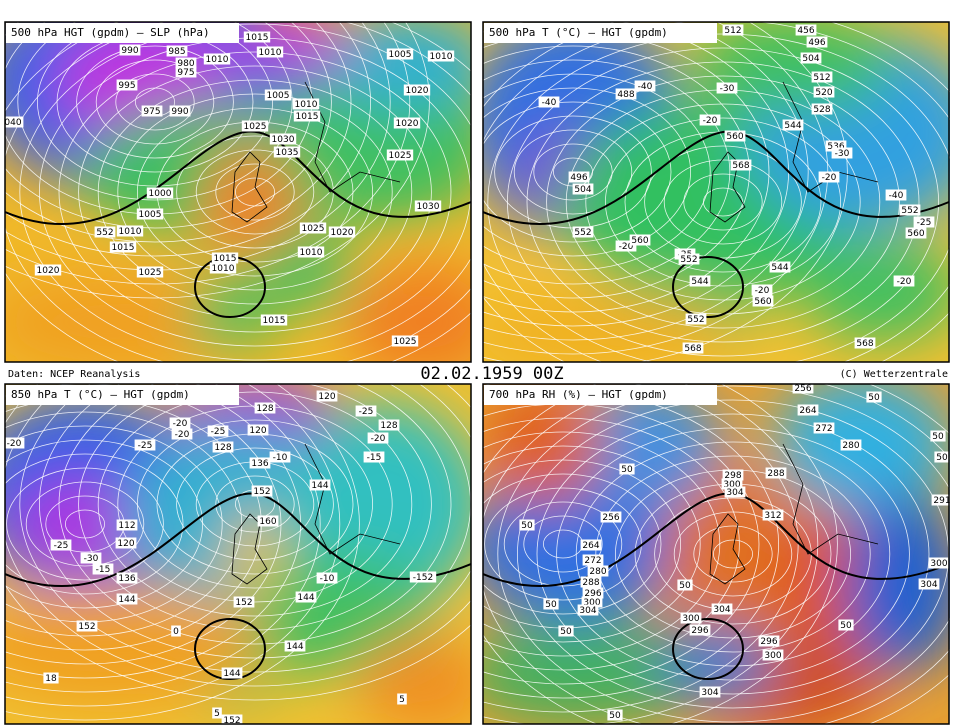  What do you see at coordinates (690, 619) in the screenshot?
I see `contour-label: 300` at bounding box center [690, 619].